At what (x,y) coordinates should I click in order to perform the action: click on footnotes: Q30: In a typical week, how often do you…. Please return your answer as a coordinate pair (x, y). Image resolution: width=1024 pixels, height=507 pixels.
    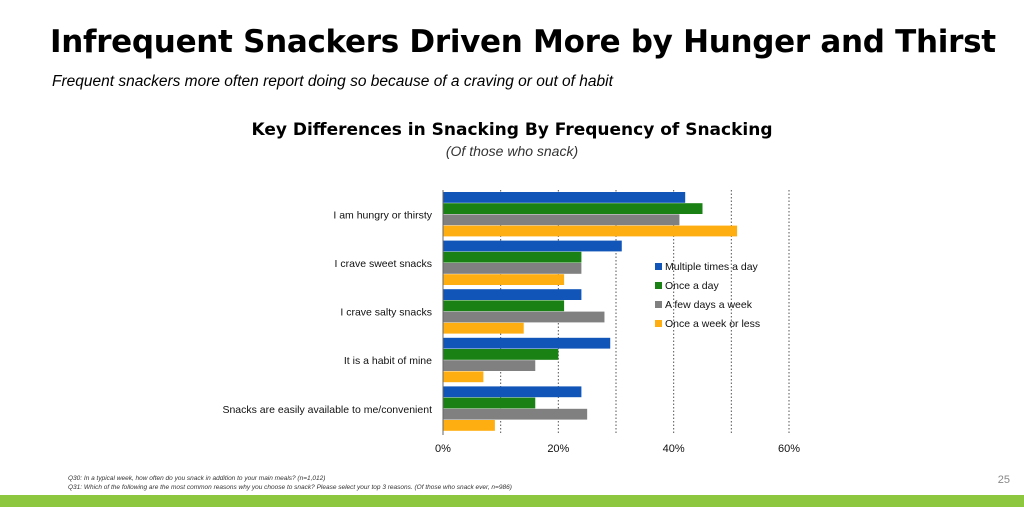
    Looking at the image, I should click on (290, 483).